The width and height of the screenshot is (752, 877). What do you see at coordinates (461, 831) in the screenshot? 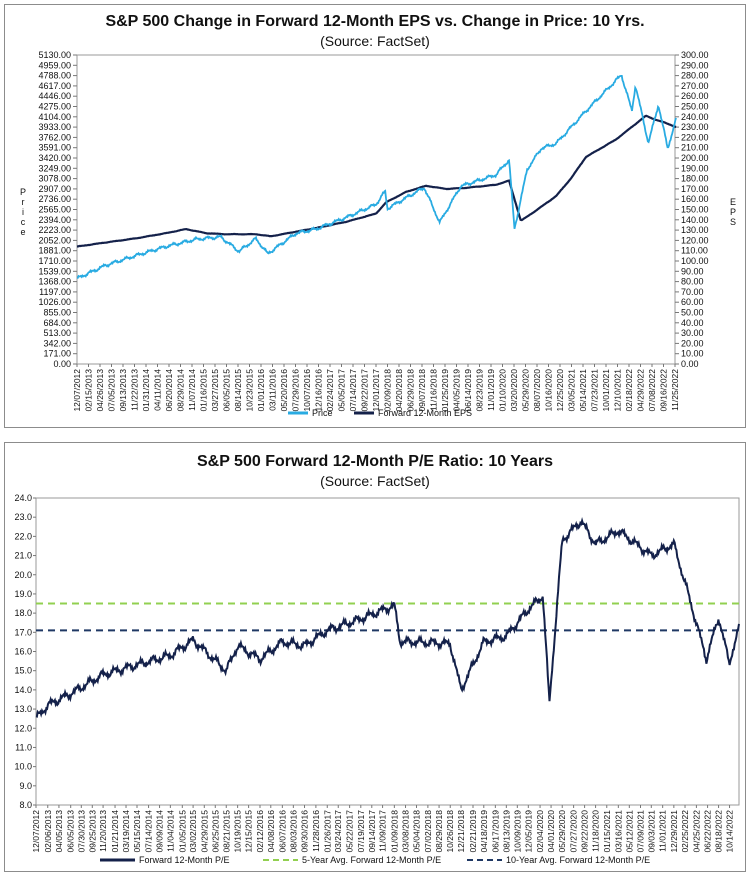
I see `x-tick-label: 12/21/2018` at bounding box center [461, 831].